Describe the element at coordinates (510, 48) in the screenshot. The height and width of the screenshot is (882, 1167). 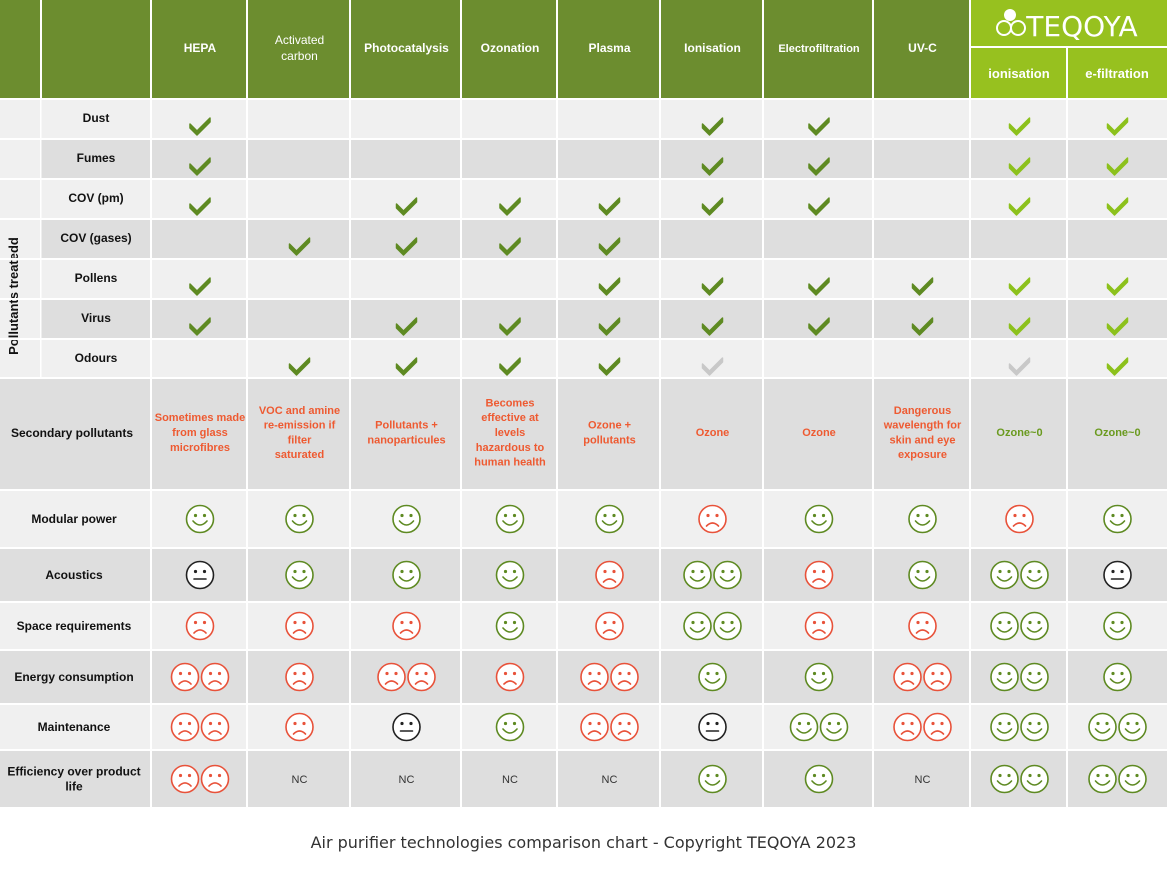
I see `column-header-3: Ozonation` at that location.